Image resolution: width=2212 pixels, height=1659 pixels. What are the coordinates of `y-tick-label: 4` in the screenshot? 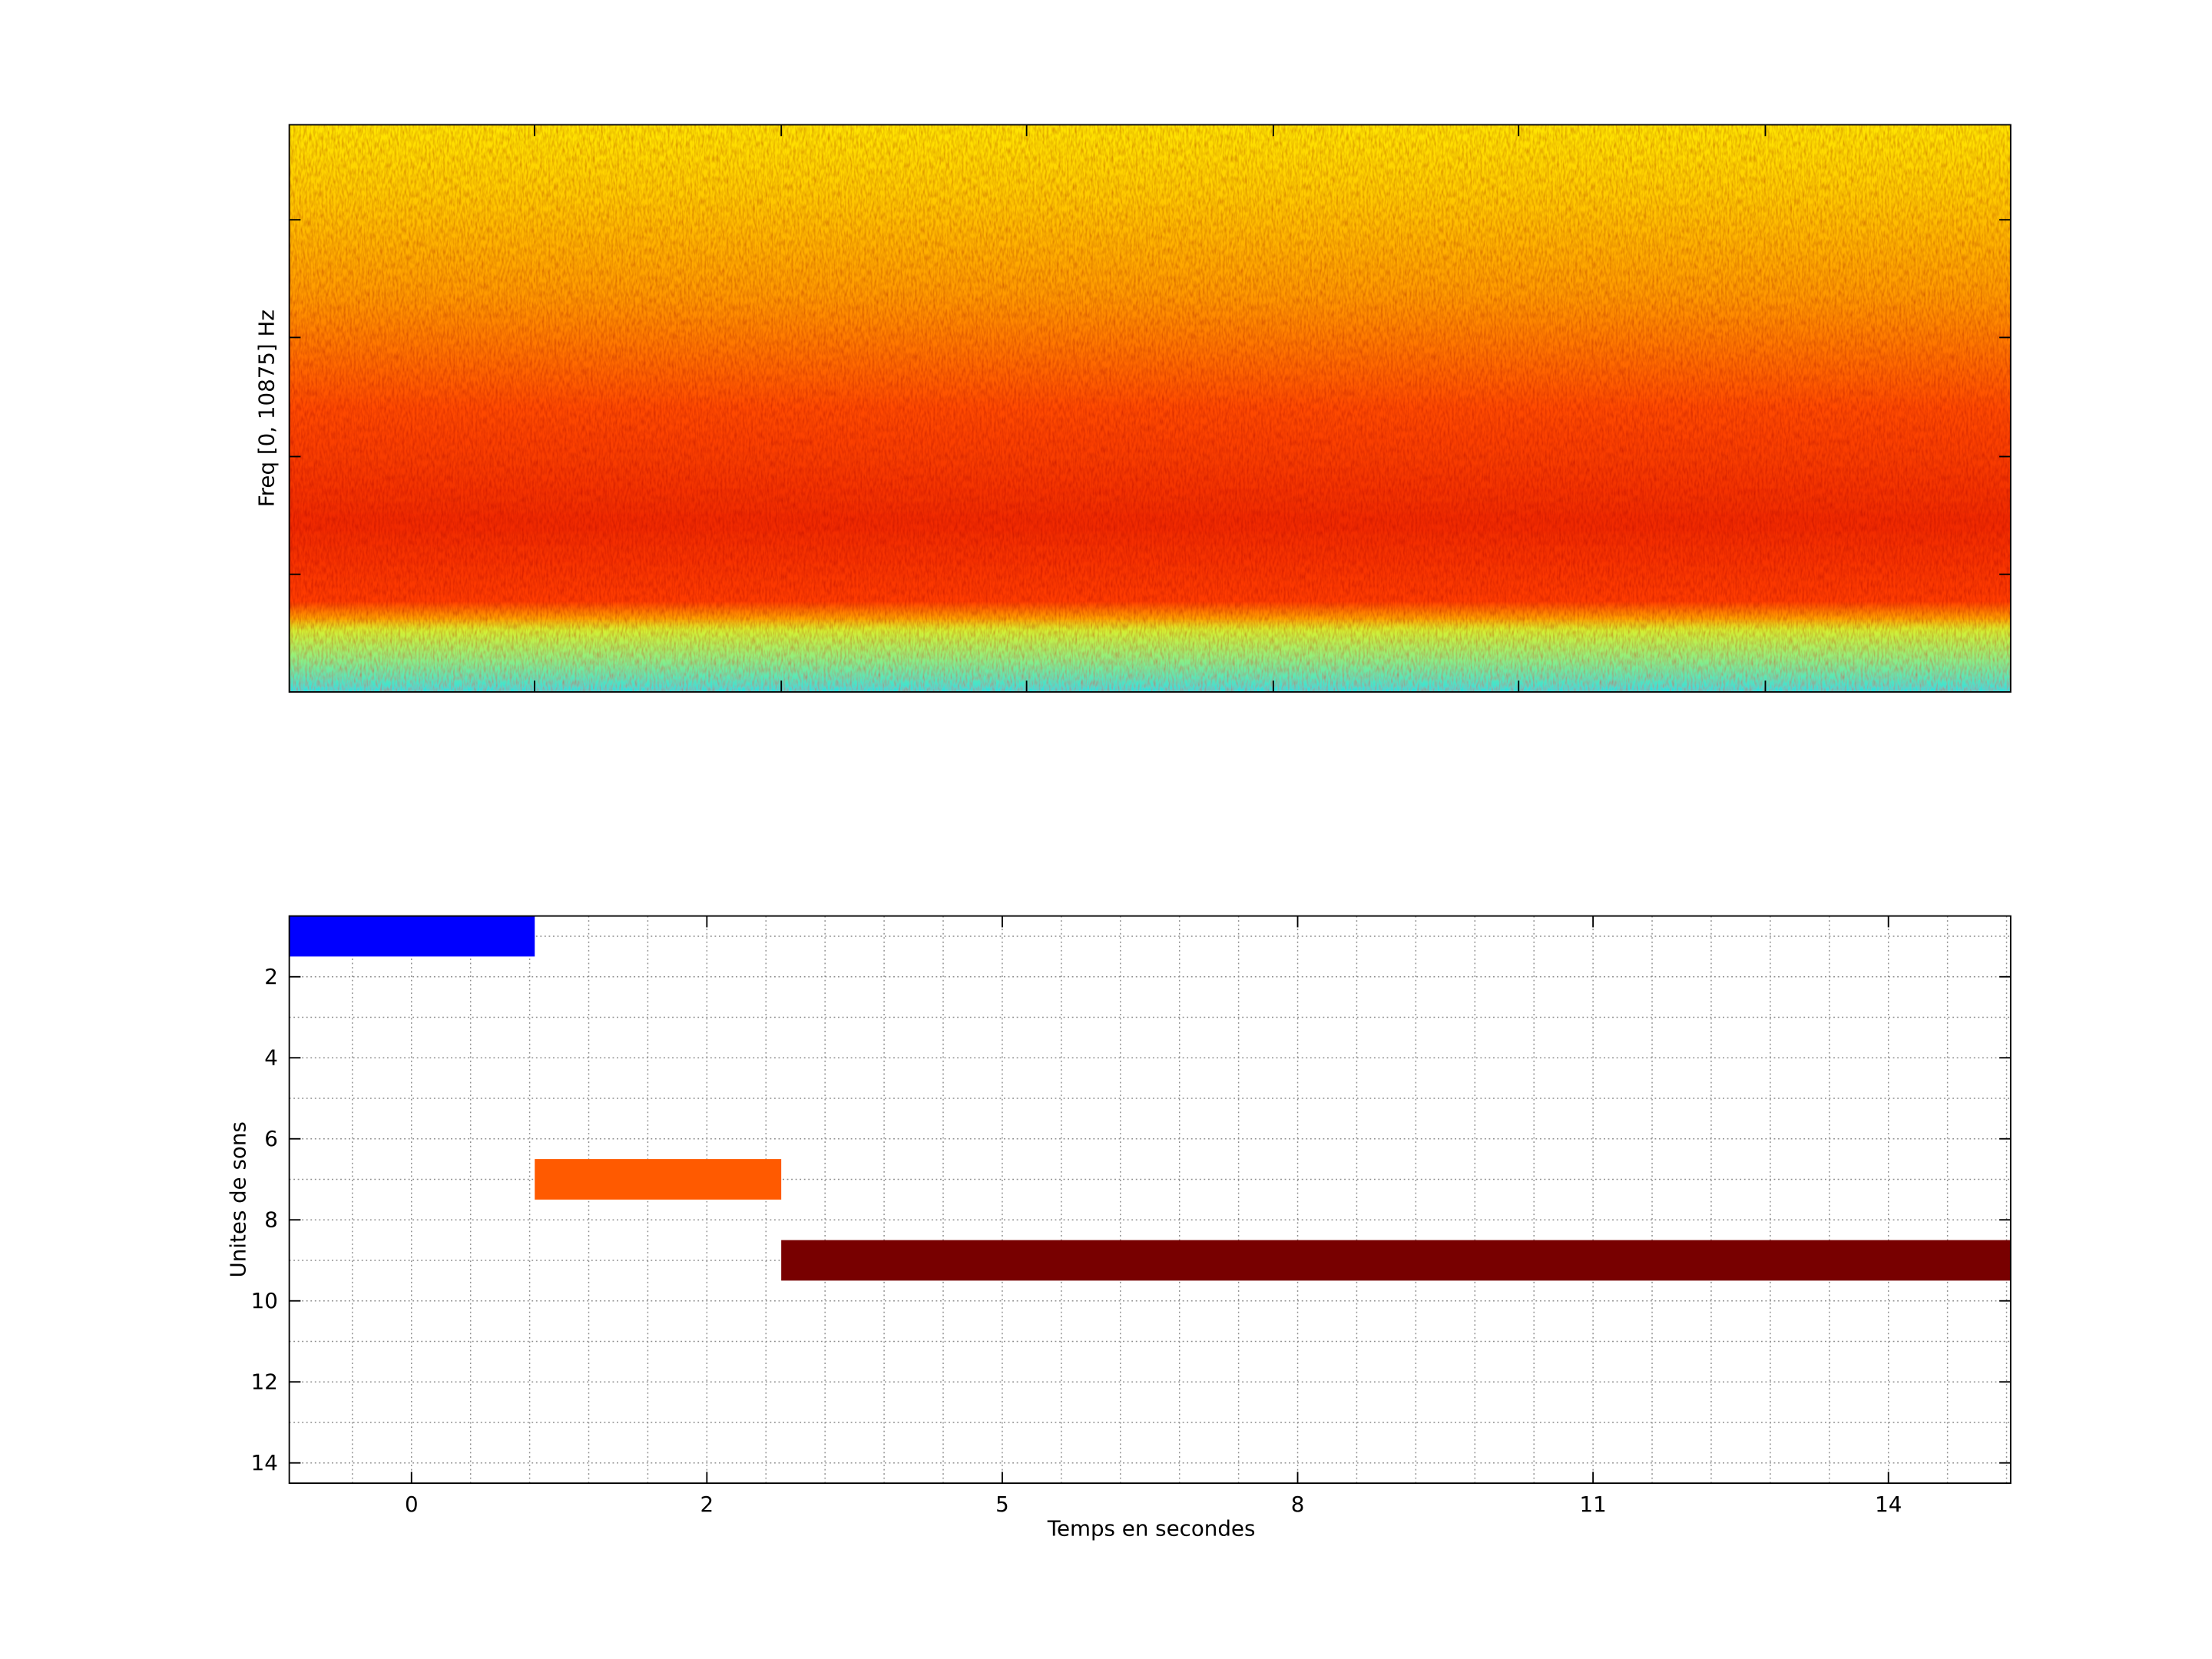 It's located at (271, 1057).